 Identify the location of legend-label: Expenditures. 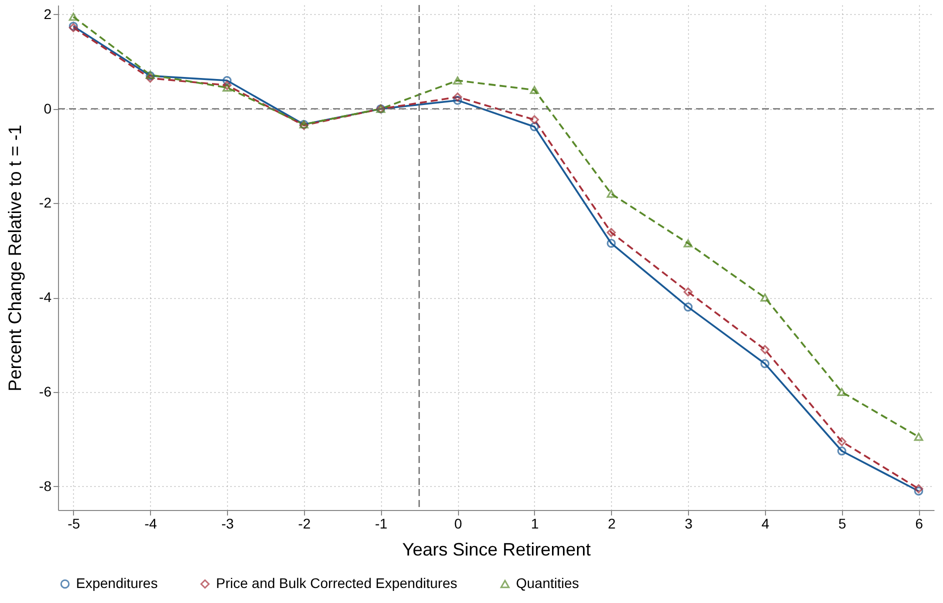
(117, 583).